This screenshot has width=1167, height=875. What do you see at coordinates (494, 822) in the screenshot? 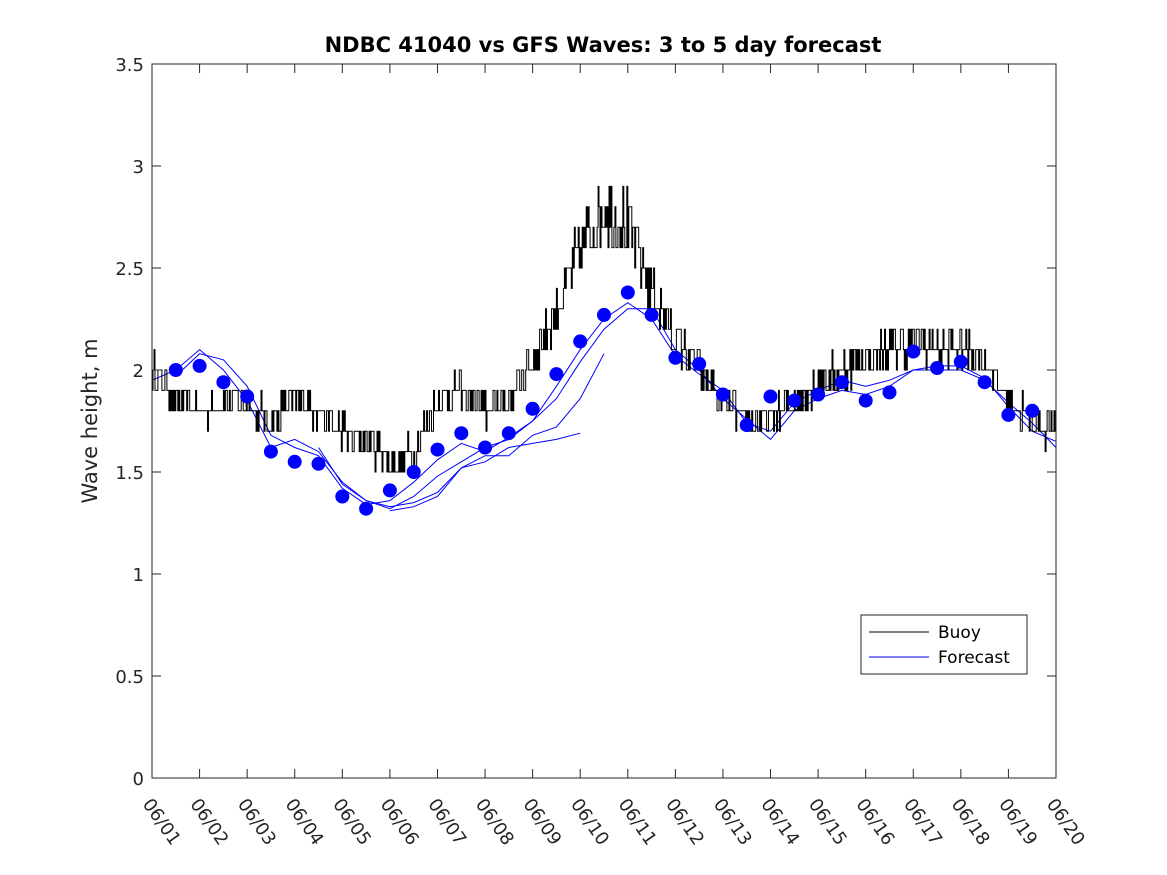
I see `x-tick-label: 06/08` at bounding box center [494, 822].